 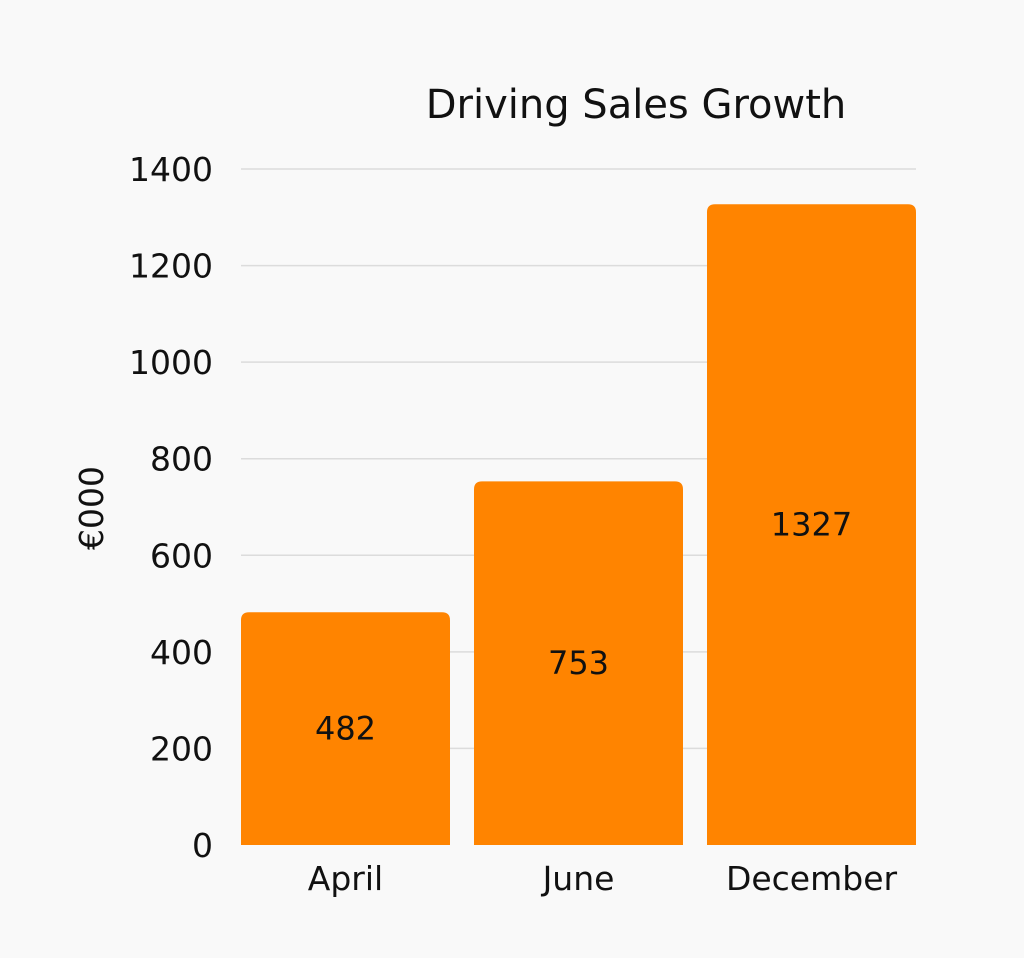 I want to click on bar-december, so click(x=811, y=525).